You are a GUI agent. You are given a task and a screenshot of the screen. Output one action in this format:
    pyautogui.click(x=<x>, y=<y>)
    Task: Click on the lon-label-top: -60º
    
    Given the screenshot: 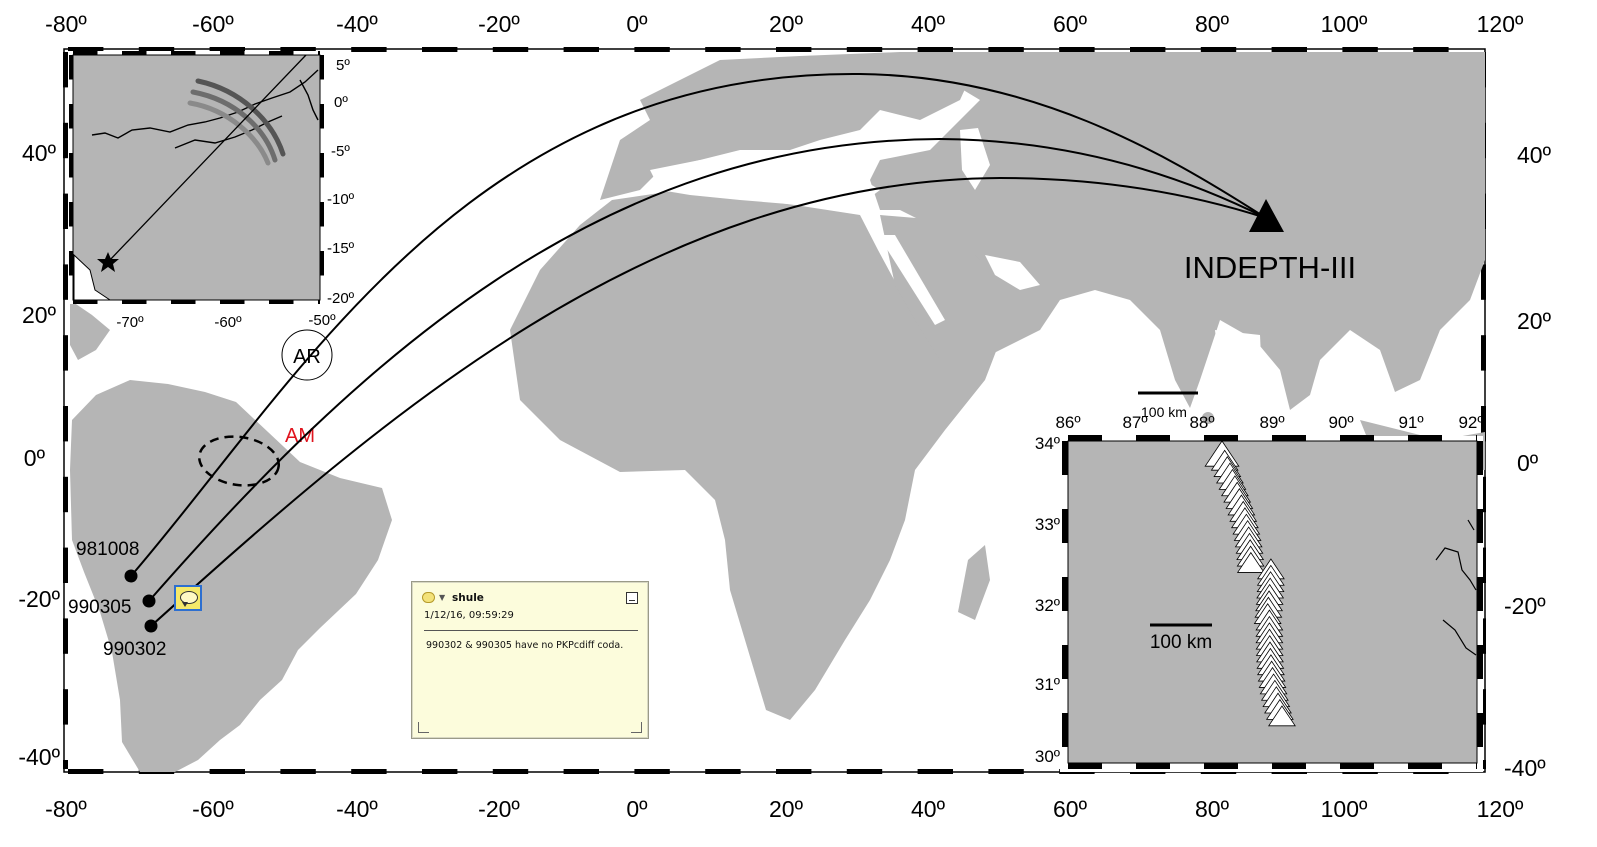 What is the action you would take?
    pyautogui.click(x=213, y=24)
    